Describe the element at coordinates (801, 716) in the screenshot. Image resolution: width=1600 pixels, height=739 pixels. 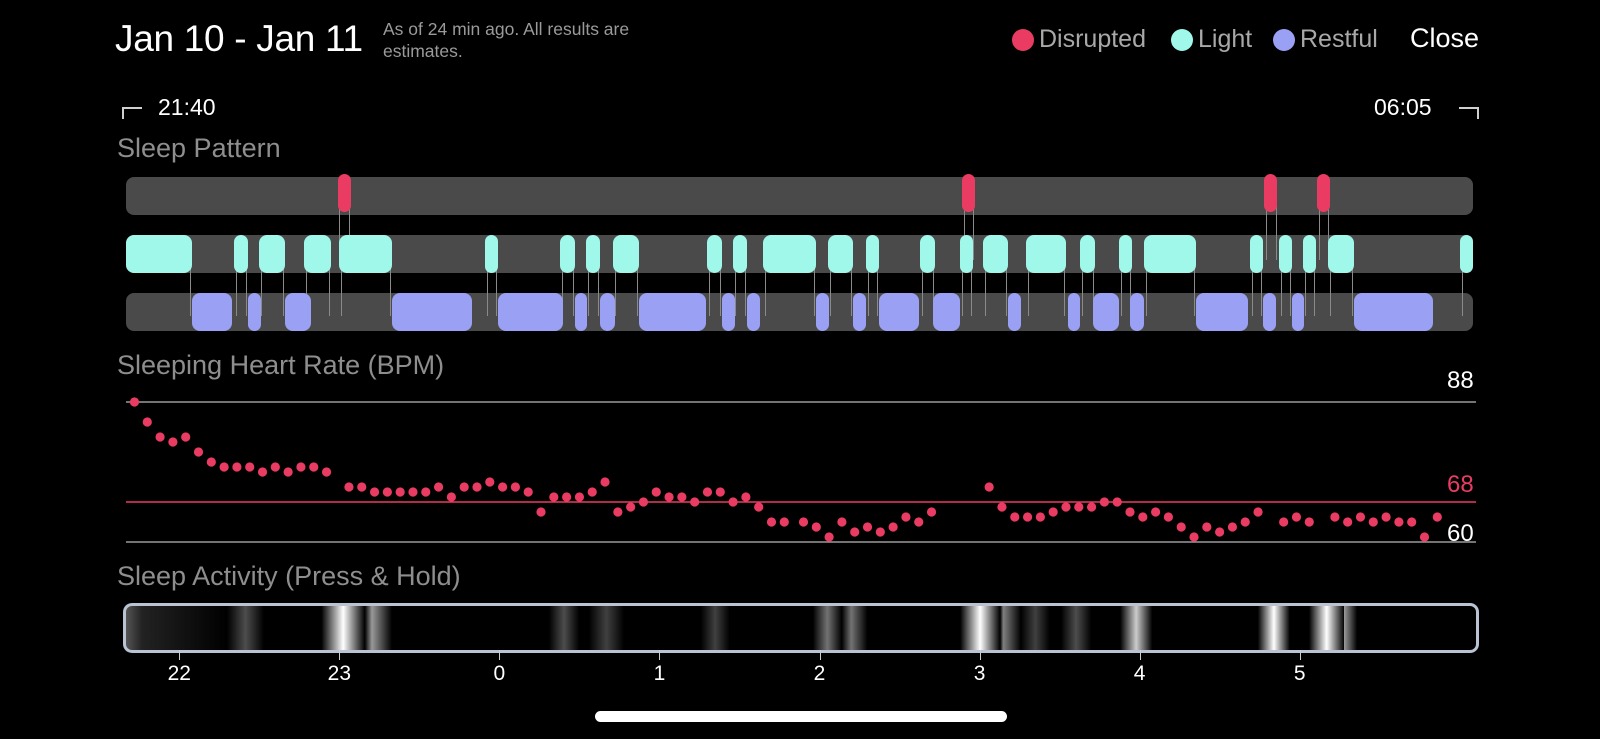
I see `home-indicator` at that location.